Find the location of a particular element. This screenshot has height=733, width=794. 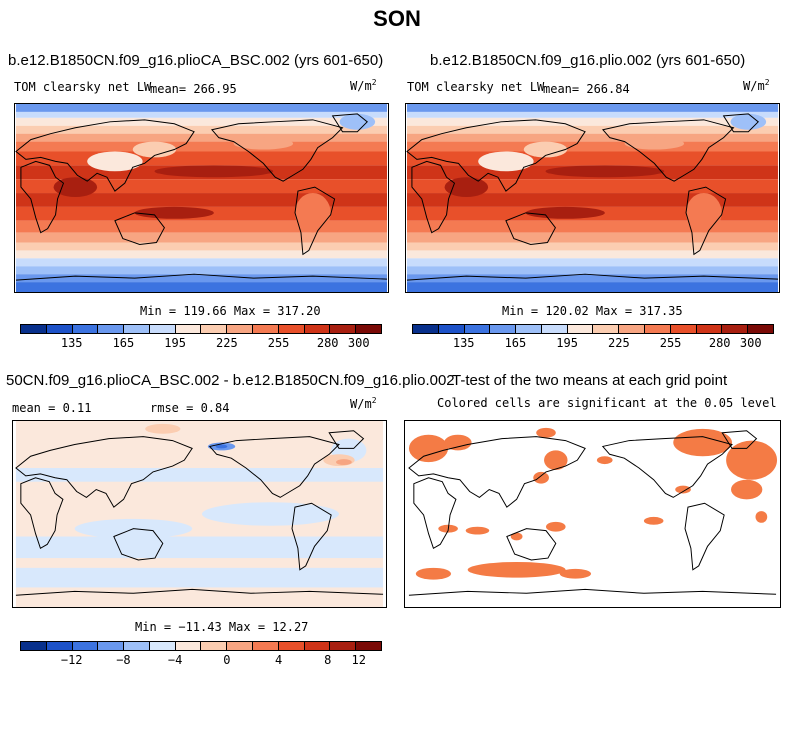

panel-1-mean: mean= 266.95 is located at coordinates (193, 89).